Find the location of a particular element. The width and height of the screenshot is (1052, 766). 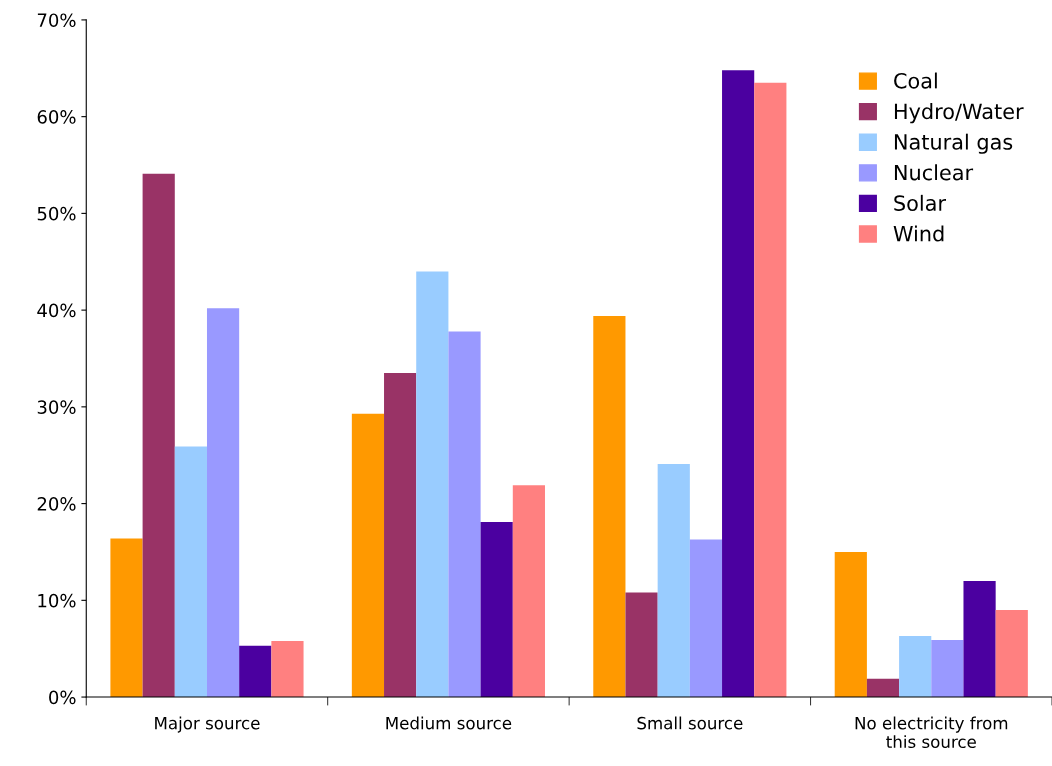

legend-label: Hydro/Water is located at coordinates (959, 113).